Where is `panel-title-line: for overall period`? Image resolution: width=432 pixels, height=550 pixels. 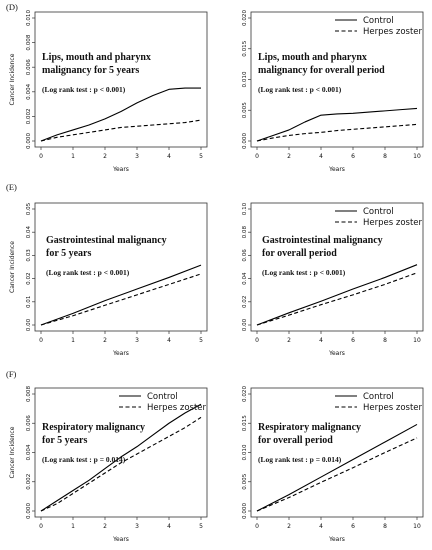
panel-title-line: for overall period is located at coordinates (299, 253).